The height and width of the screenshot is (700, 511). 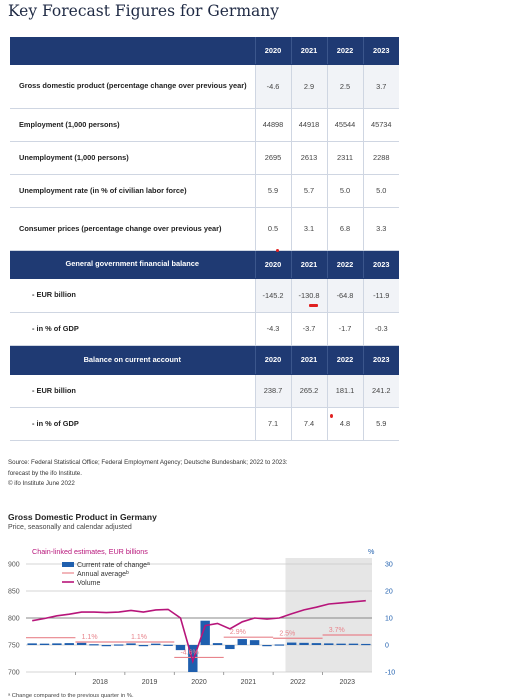 What do you see at coordinates (344, 295) in the screenshot?
I see `cell: -64.8` at bounding box center [344, 295].